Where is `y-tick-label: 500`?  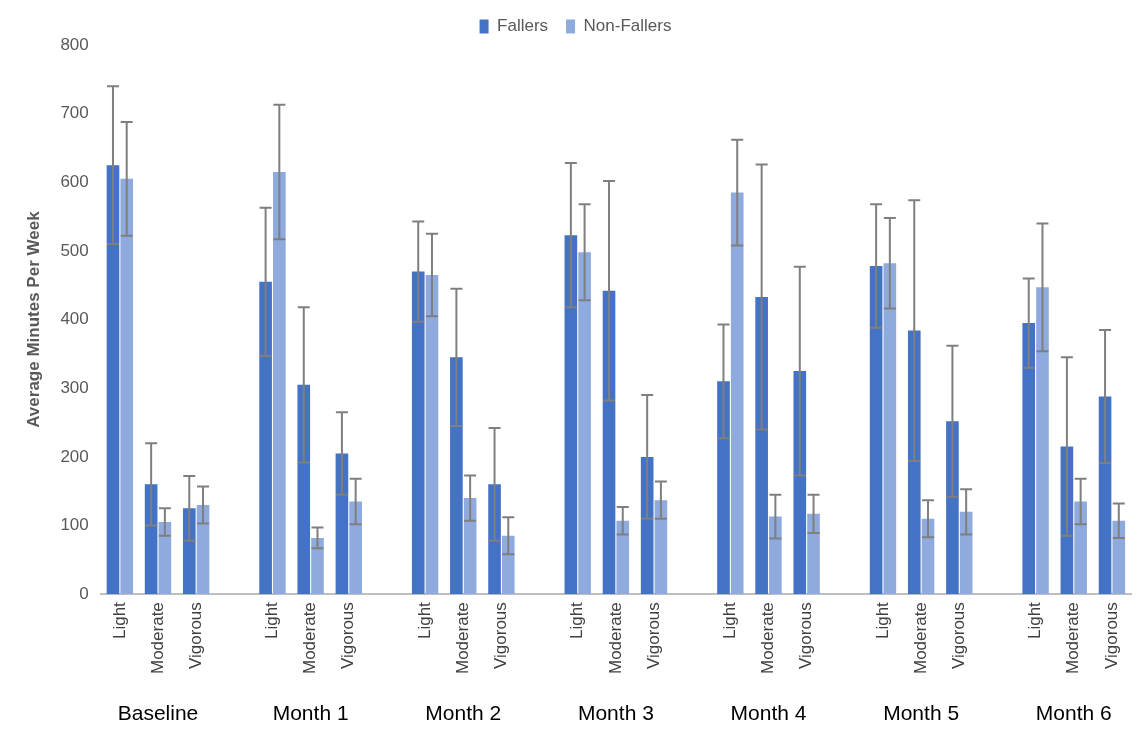
y-tick-label: 500 is located at coordinates (74, 250).